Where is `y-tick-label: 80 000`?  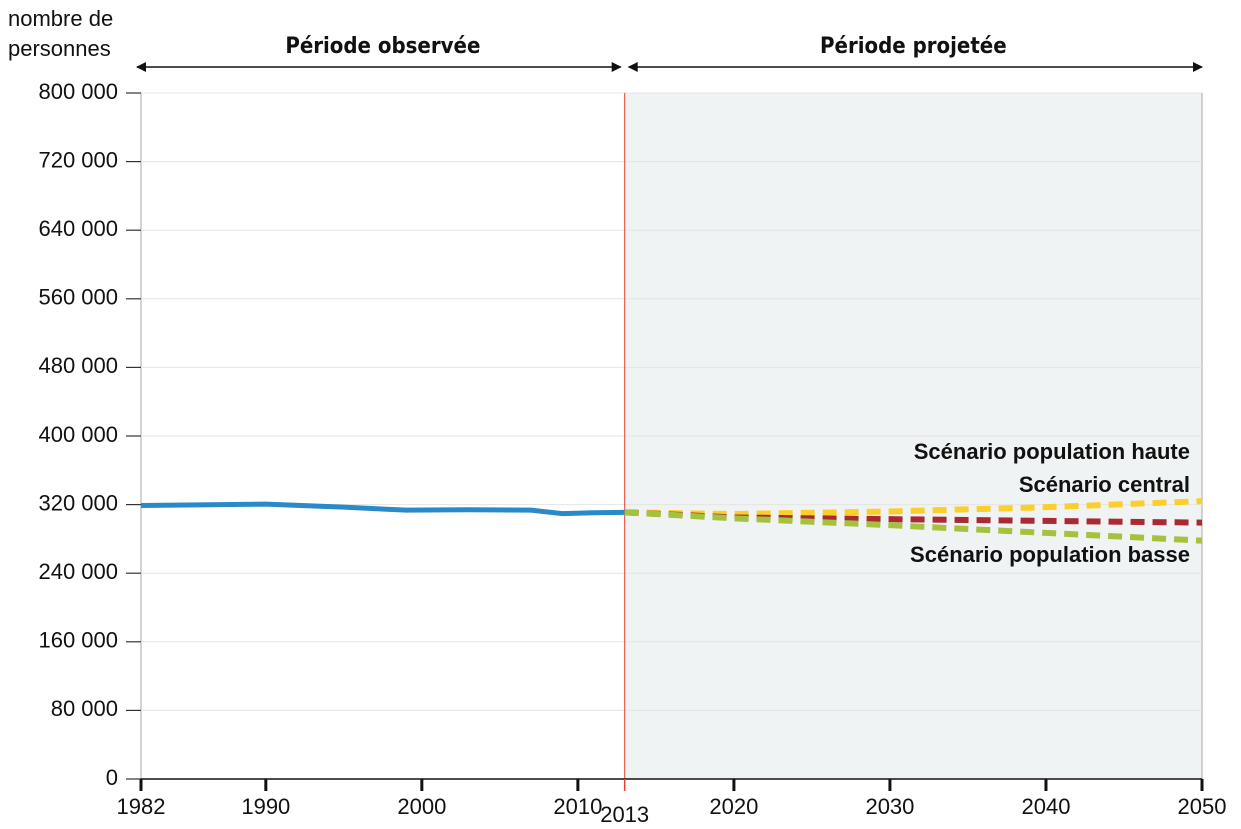 y-tick-label: 80 000 is located at coordinates (84, 708).